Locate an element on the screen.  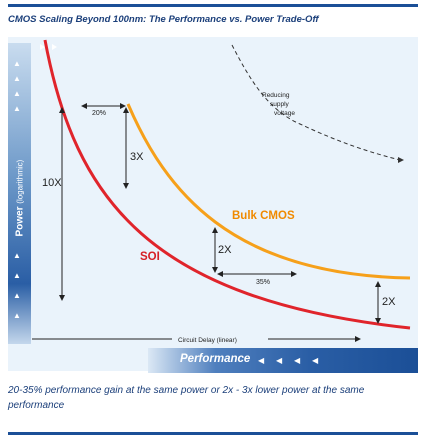
two-x-right-label: 2X is located at coordinates (389, 302).